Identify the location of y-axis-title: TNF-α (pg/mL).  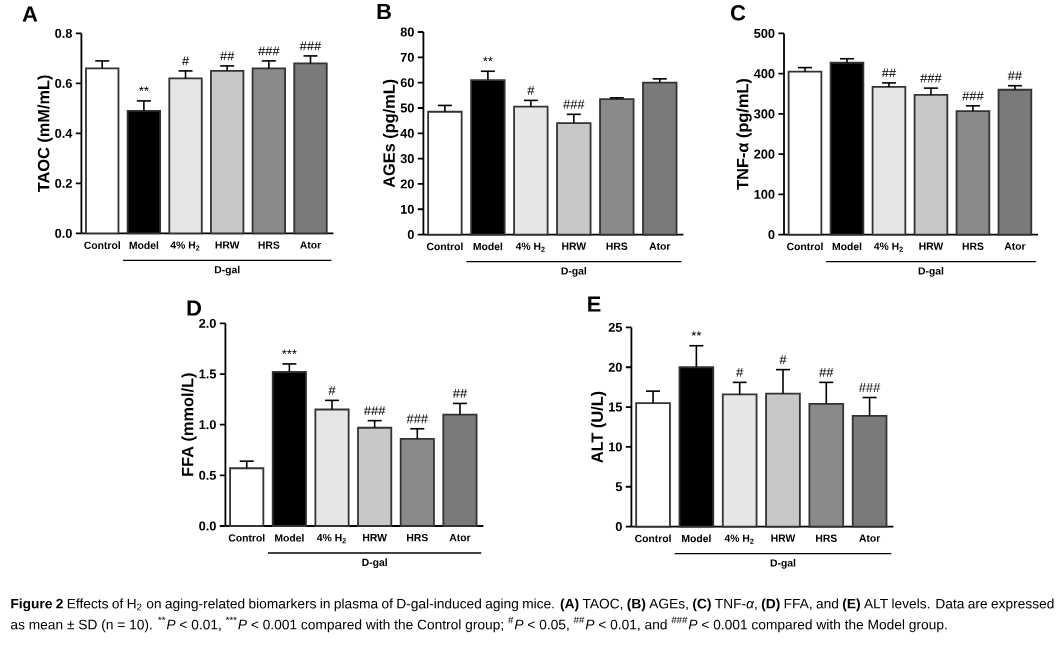
(744, 134).